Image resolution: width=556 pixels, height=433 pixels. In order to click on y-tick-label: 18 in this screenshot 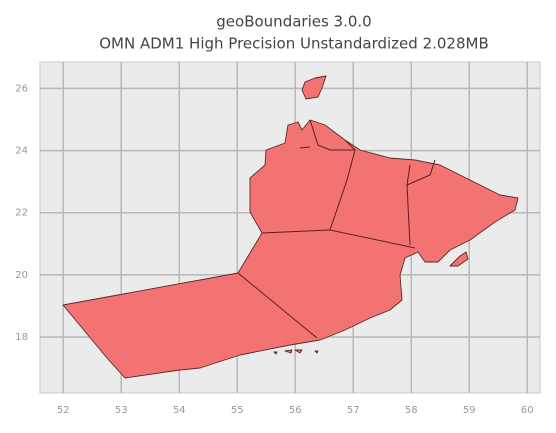, I will do `click(21, 337)`.